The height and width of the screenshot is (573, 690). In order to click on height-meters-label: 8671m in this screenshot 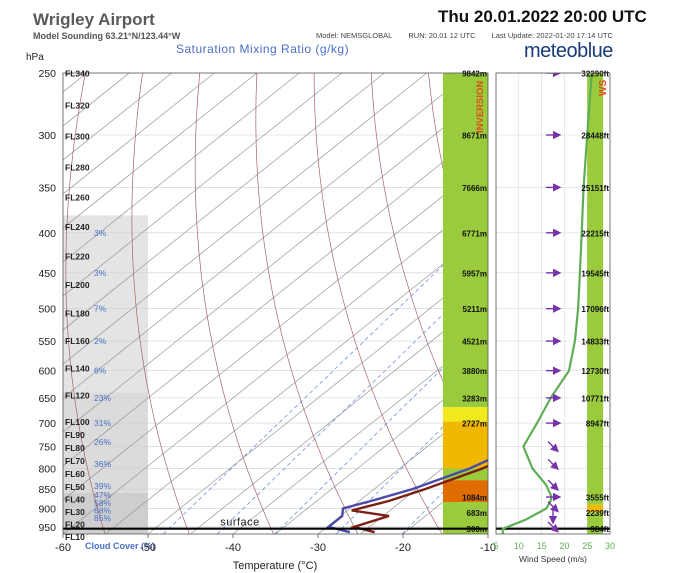, I will do `click(474, 135)`.